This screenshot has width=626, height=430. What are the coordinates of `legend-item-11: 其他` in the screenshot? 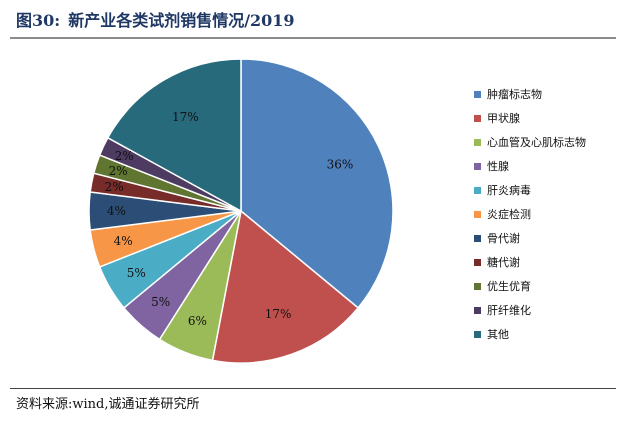 It's located at (548, 334).